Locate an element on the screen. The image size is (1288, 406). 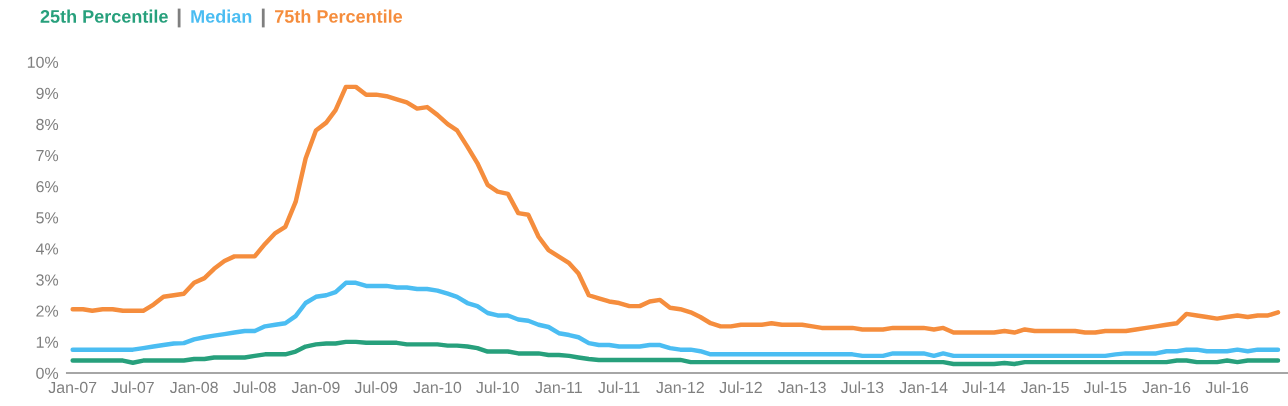
x-tick-label: Jul-09 is located at coordinates (376, 387).